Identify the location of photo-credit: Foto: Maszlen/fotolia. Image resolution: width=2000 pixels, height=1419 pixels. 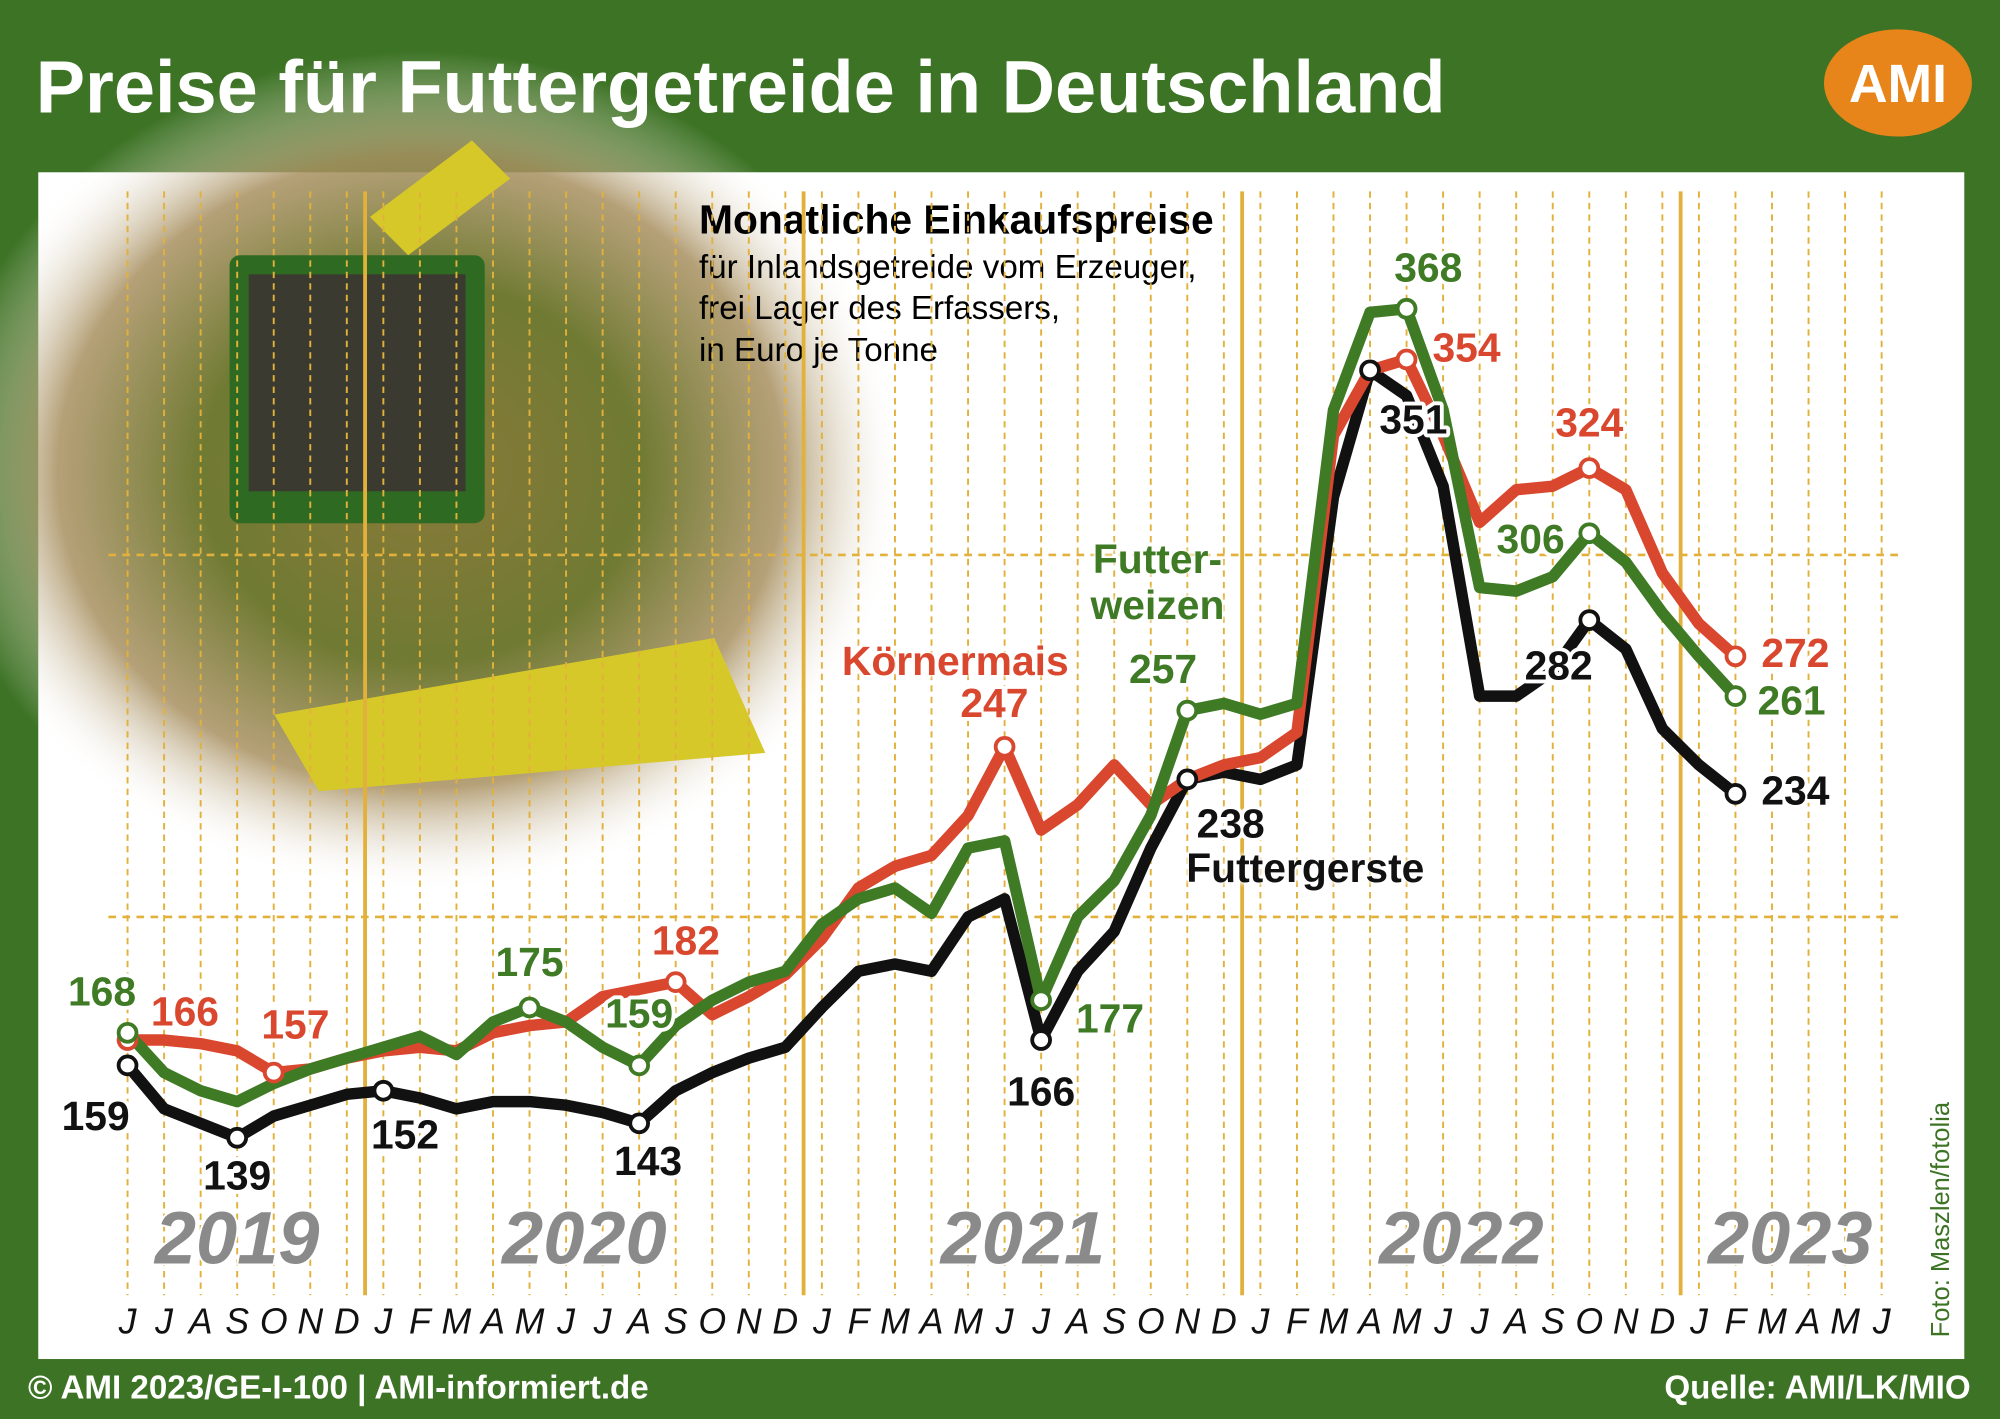
(1941, 1219).